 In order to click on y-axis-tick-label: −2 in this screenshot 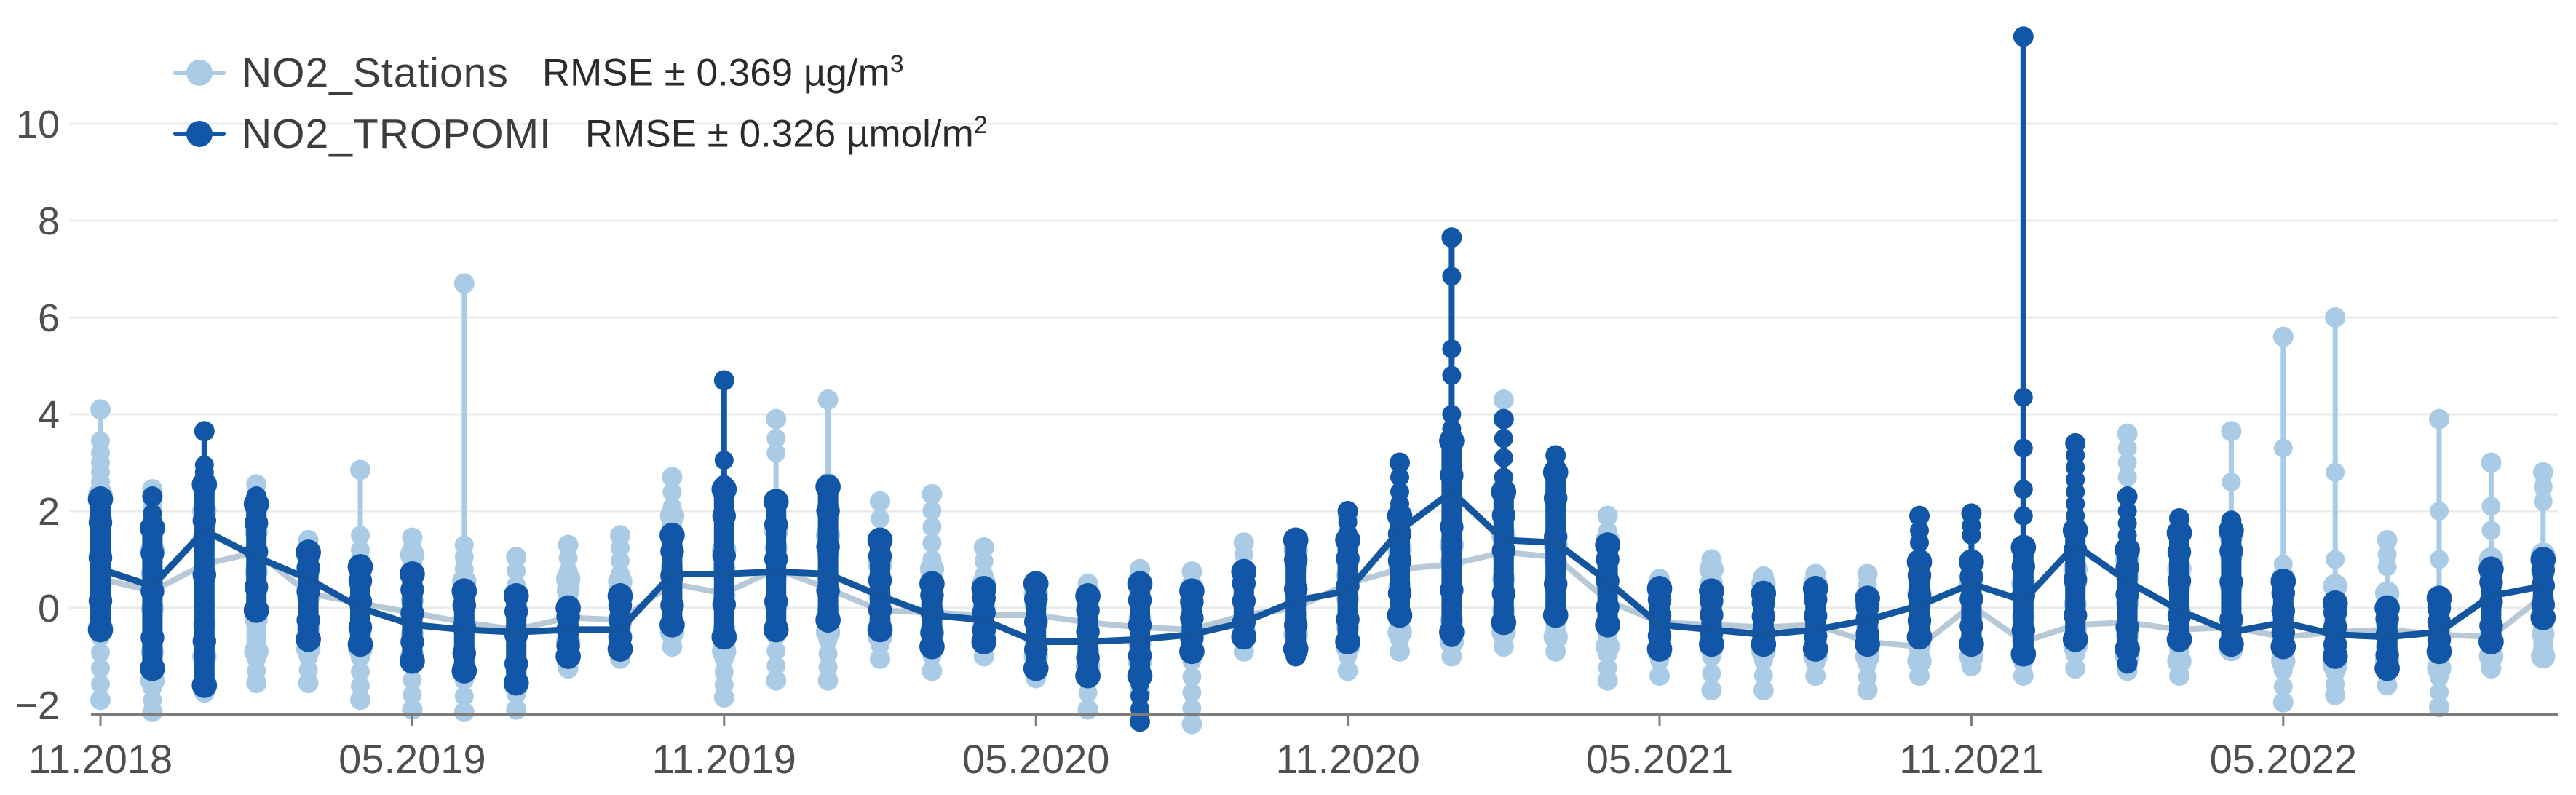, I will do `click(37, 705)`.